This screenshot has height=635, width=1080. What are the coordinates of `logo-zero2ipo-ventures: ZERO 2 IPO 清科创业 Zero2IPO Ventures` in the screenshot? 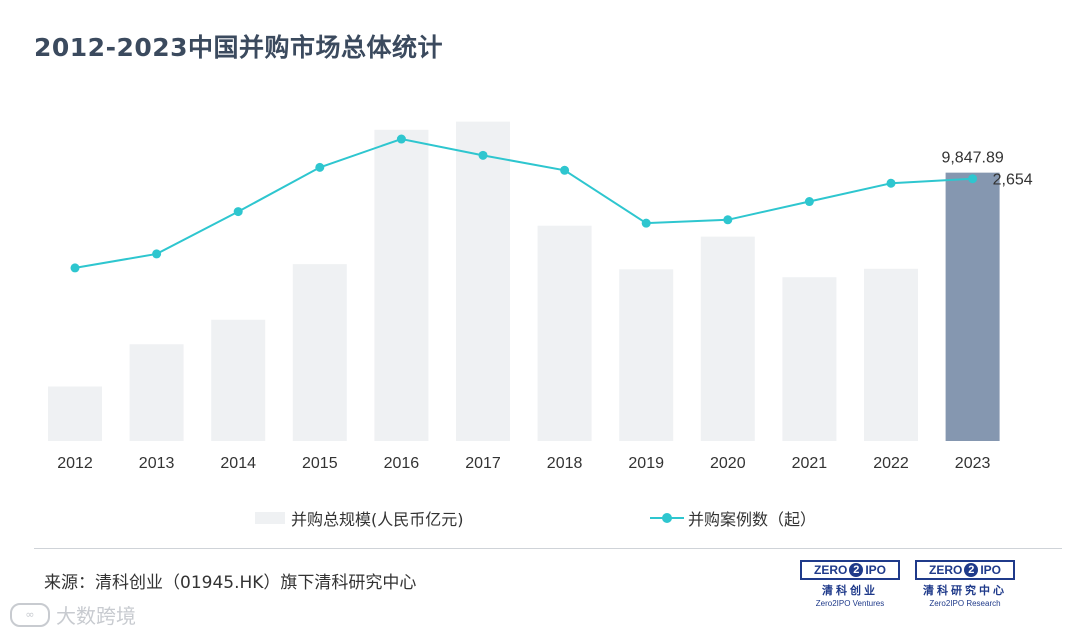 It's located at (850, 584).